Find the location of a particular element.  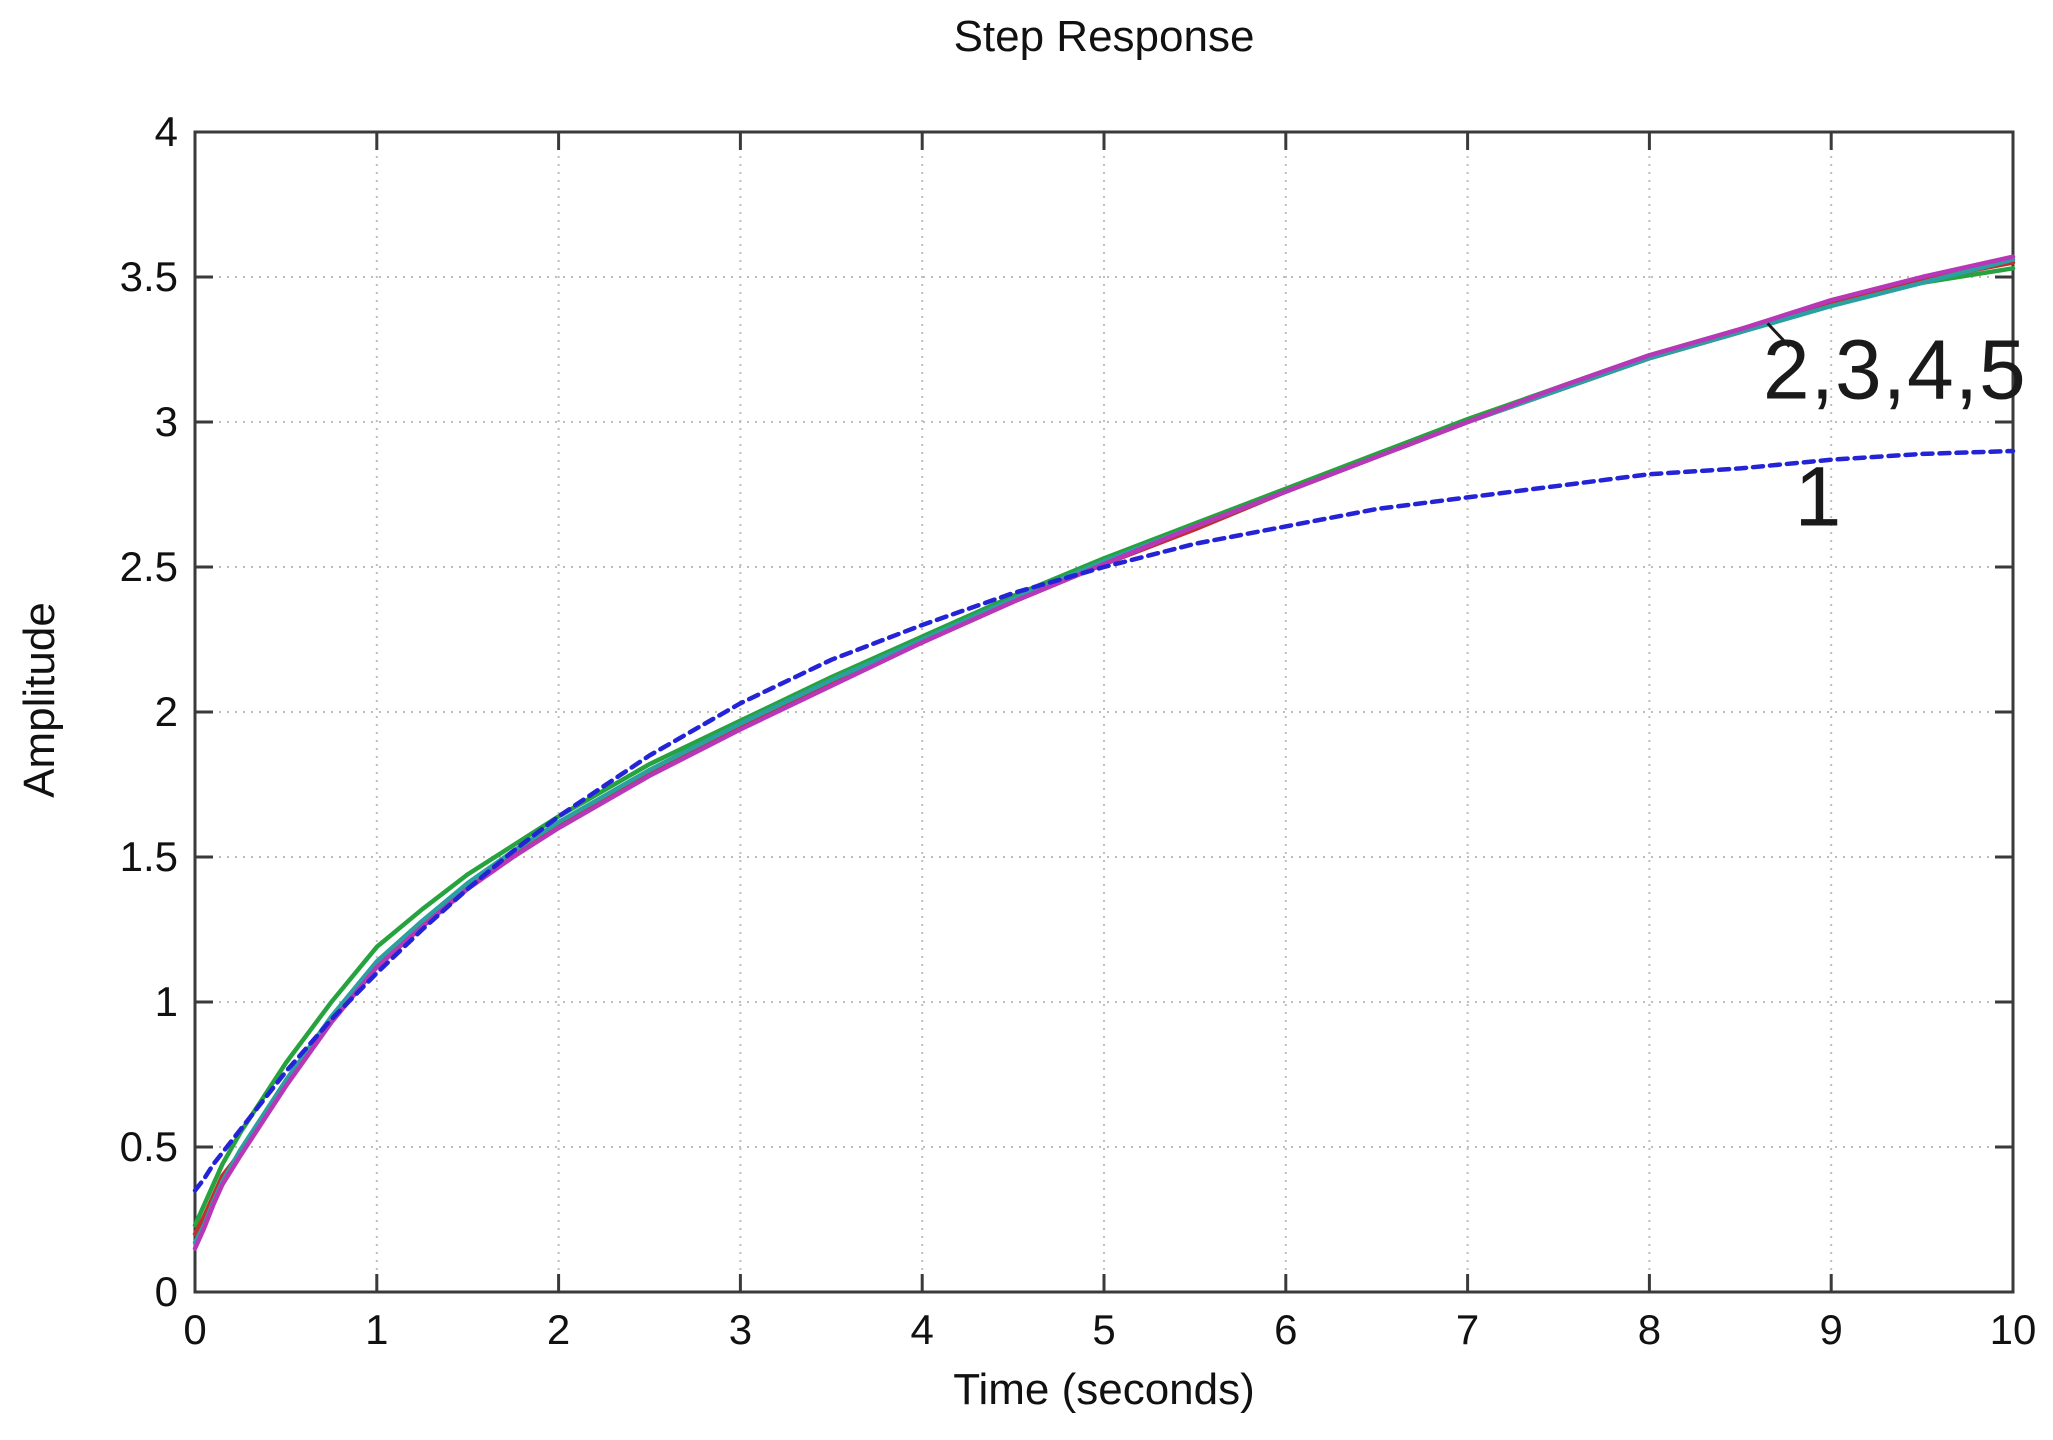

x-tick-label: 6 is located at coordinates (1286, 1329).